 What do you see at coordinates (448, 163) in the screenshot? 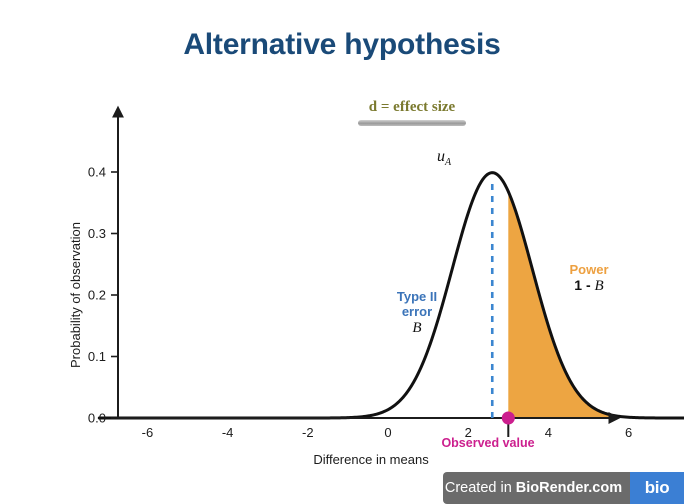
I see `mean-label-subscript: A` at bounding box center [448, 163].